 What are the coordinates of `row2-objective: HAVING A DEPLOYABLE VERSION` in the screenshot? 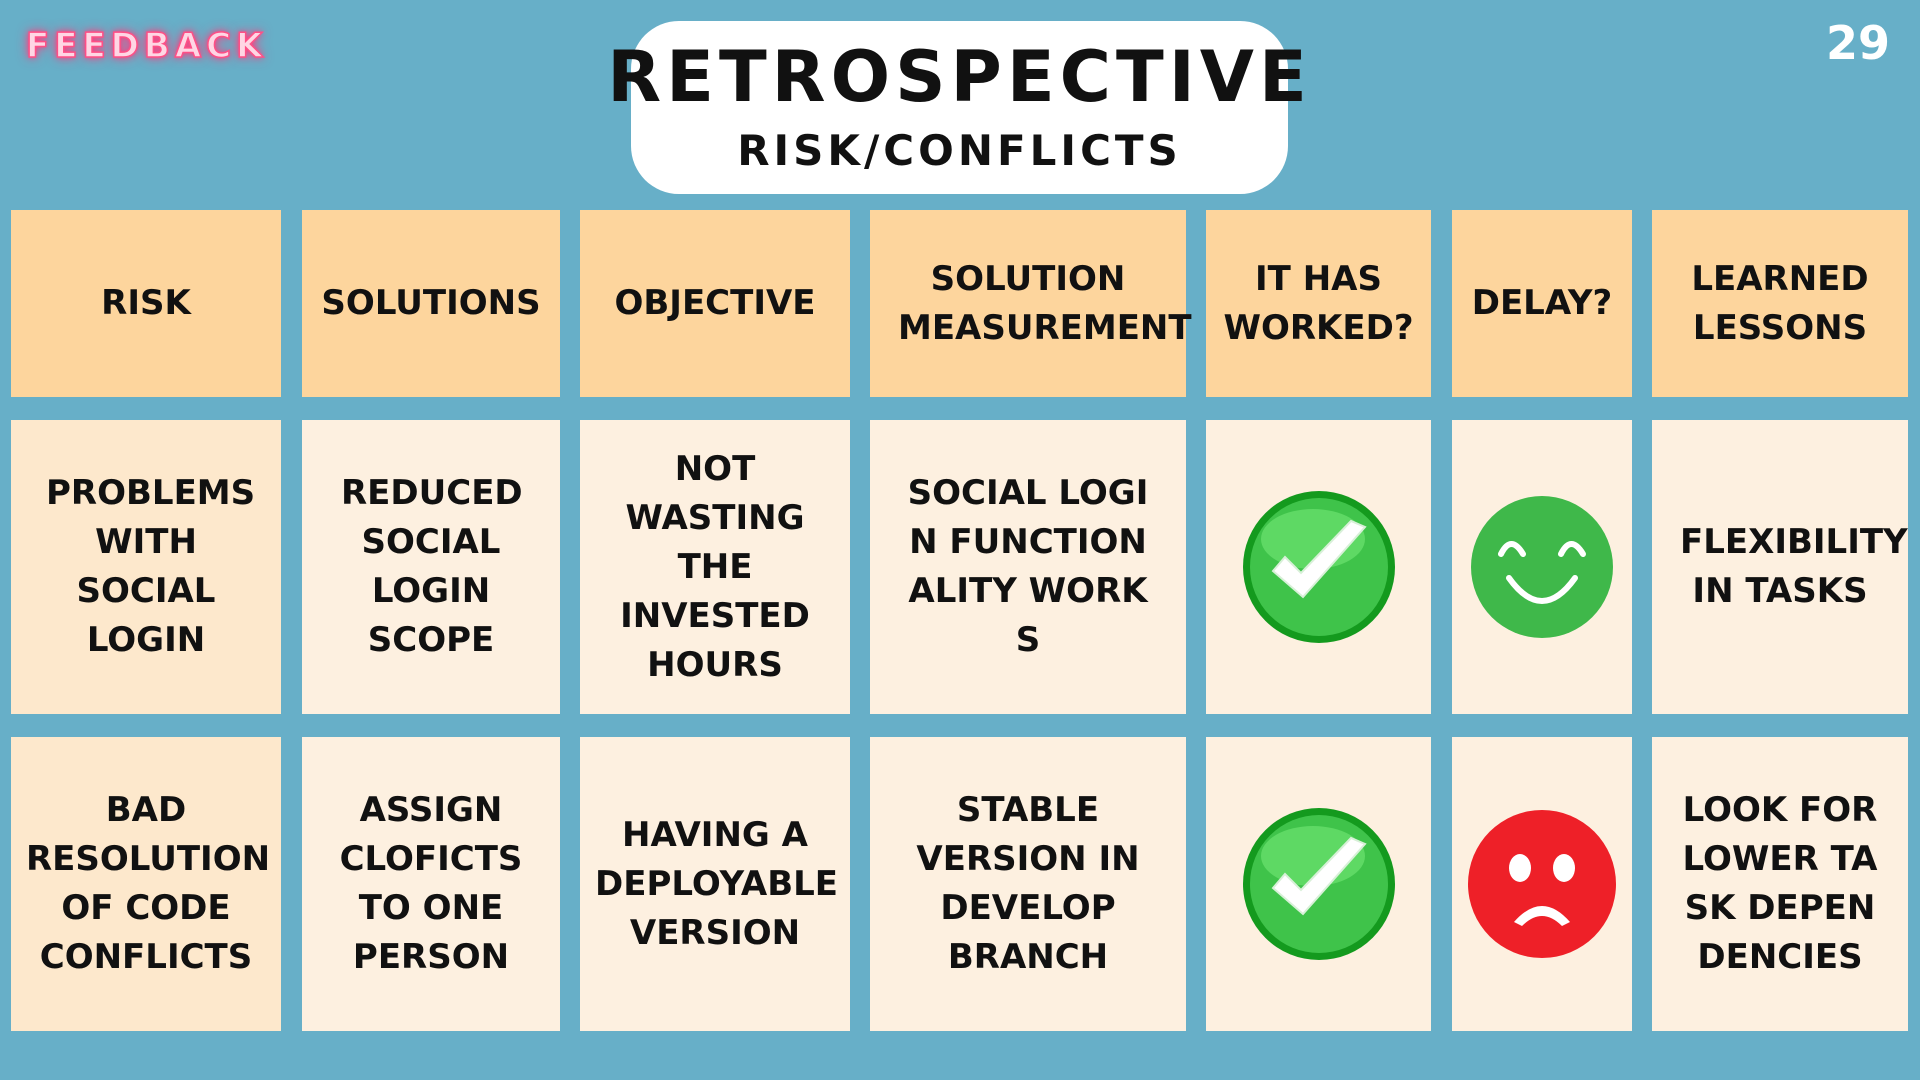 It's located at (715, 884).